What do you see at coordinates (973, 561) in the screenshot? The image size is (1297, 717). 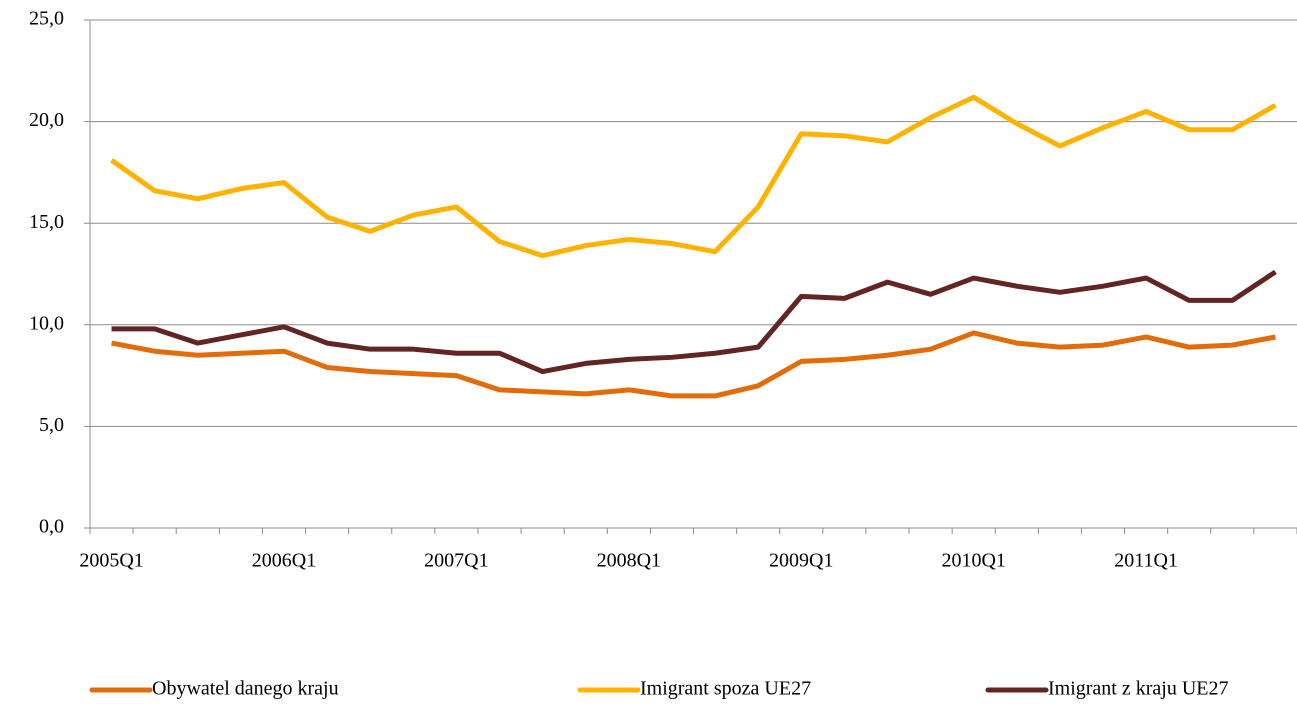 I see `x-tick-label: 2010Q1` at bounding box center [973, 561].